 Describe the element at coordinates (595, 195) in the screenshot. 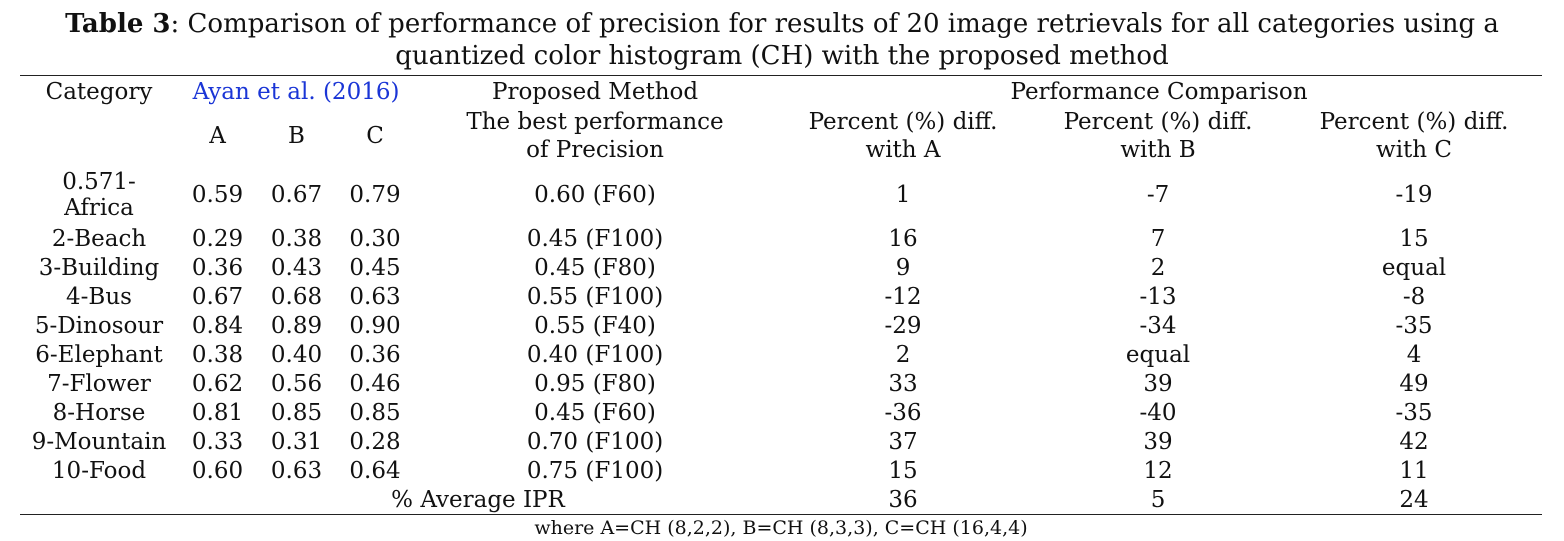

I see `cell-proposed: 0.60 (F60)` at that location.